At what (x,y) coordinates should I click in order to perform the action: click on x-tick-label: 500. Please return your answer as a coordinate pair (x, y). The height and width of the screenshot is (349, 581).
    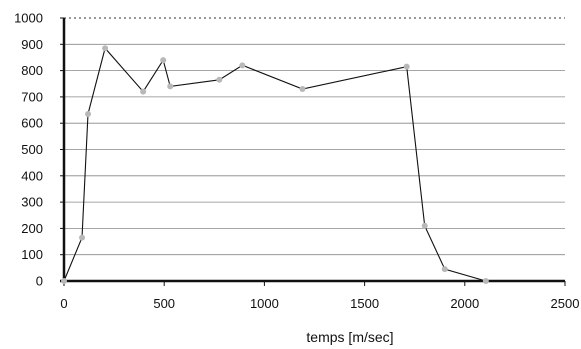
    Looking at the image, I should click on (164, 303).